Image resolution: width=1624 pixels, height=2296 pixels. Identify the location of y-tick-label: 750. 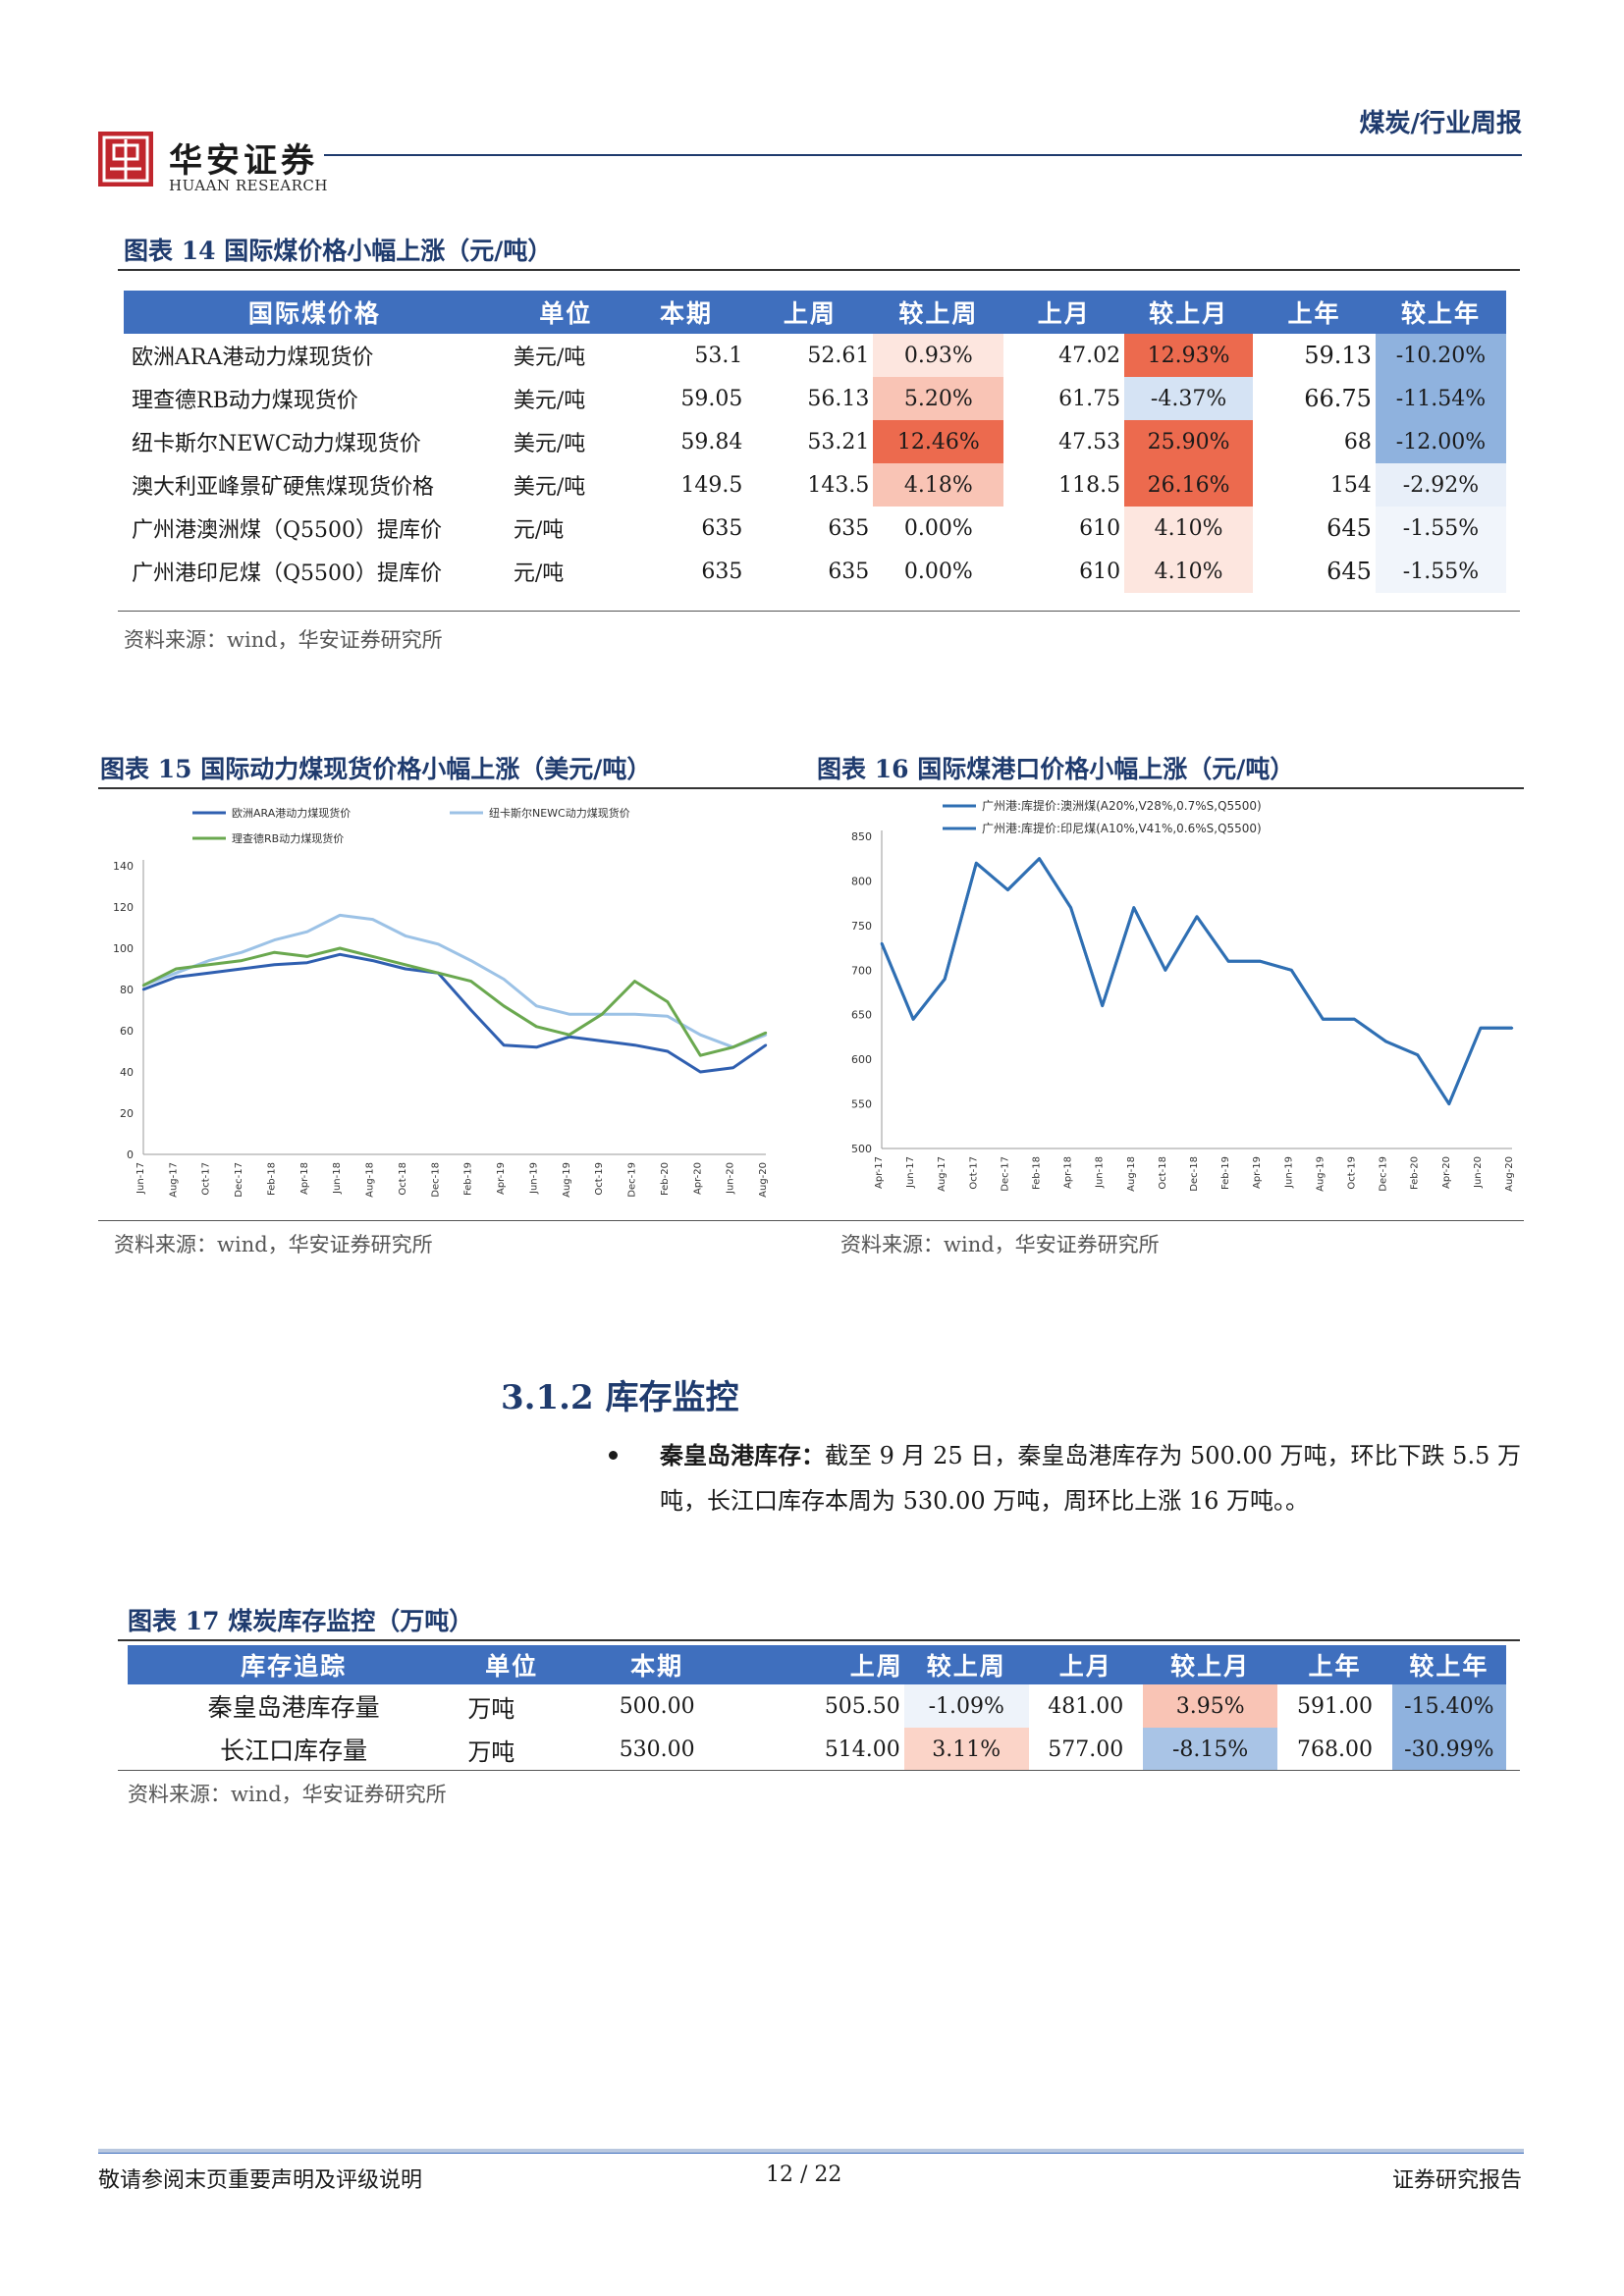
(861, 926).